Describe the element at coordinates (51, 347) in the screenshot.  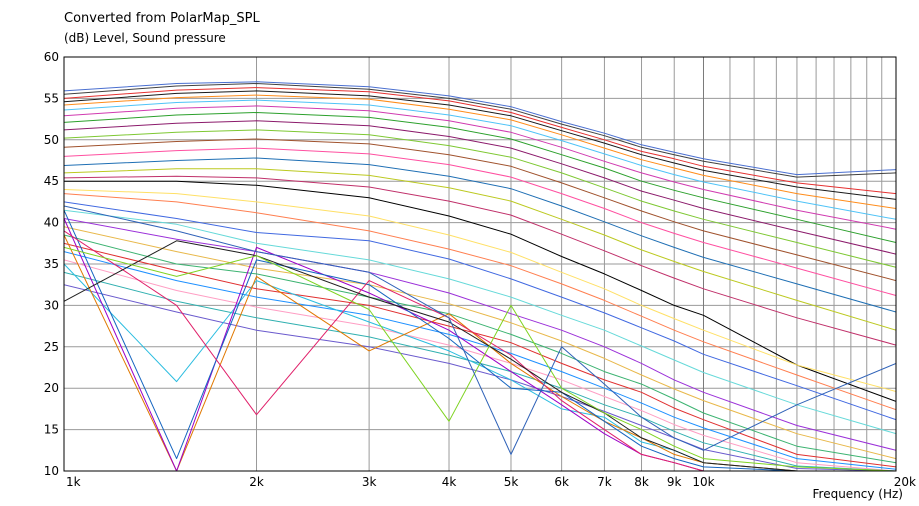
I see `y-tick-label: 25` at that location.